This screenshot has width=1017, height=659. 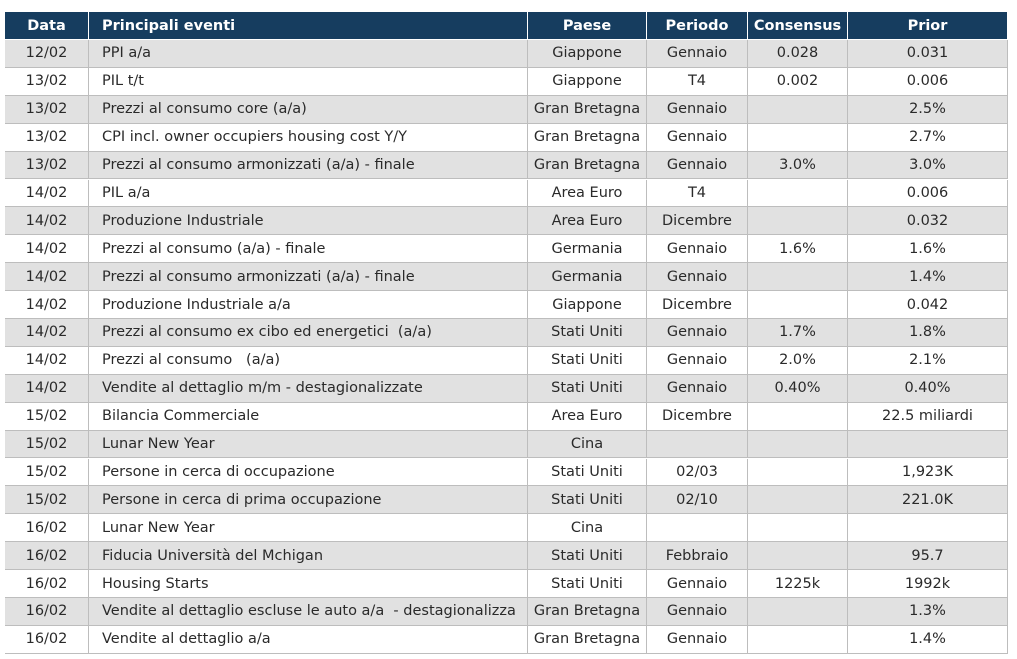 I want to click on table-cell: Housing Starts, so click(x=308, y=584).